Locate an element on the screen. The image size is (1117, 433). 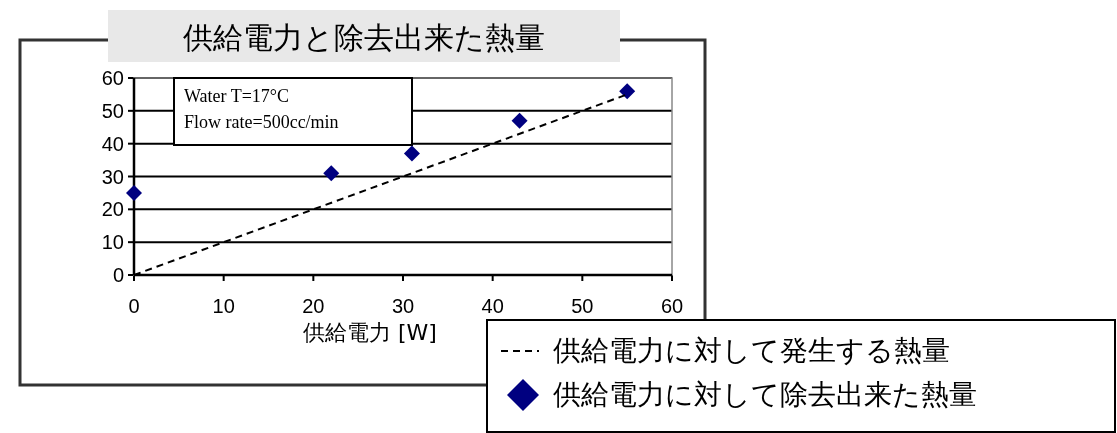
x-tick-label: 0 is located at coordinates (134, 306).